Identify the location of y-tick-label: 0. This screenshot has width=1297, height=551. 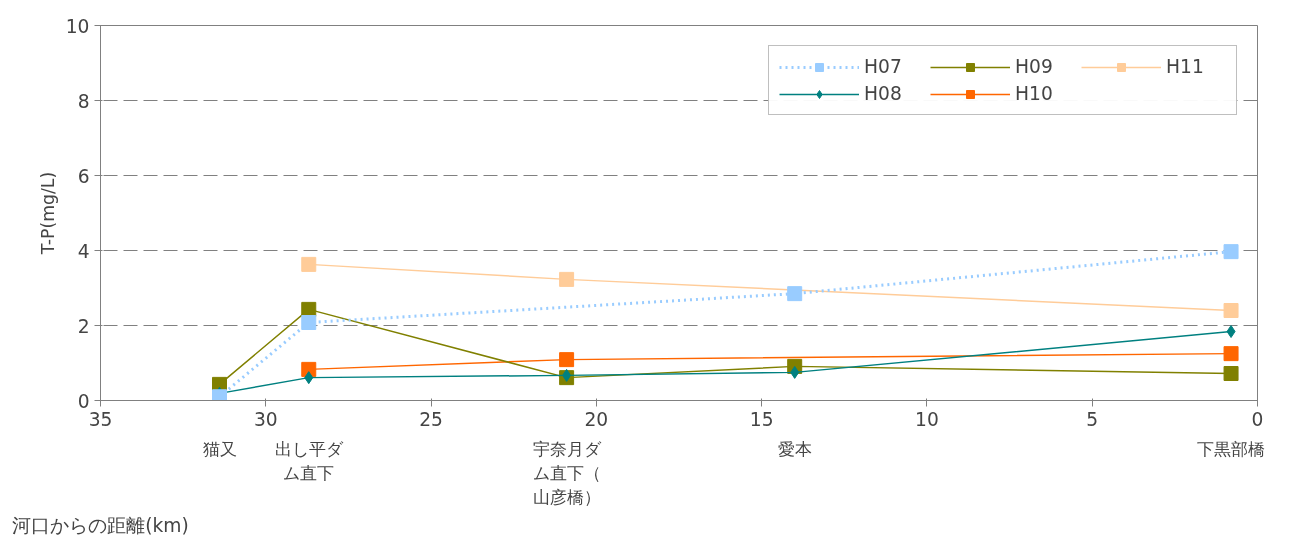
(83, 401).